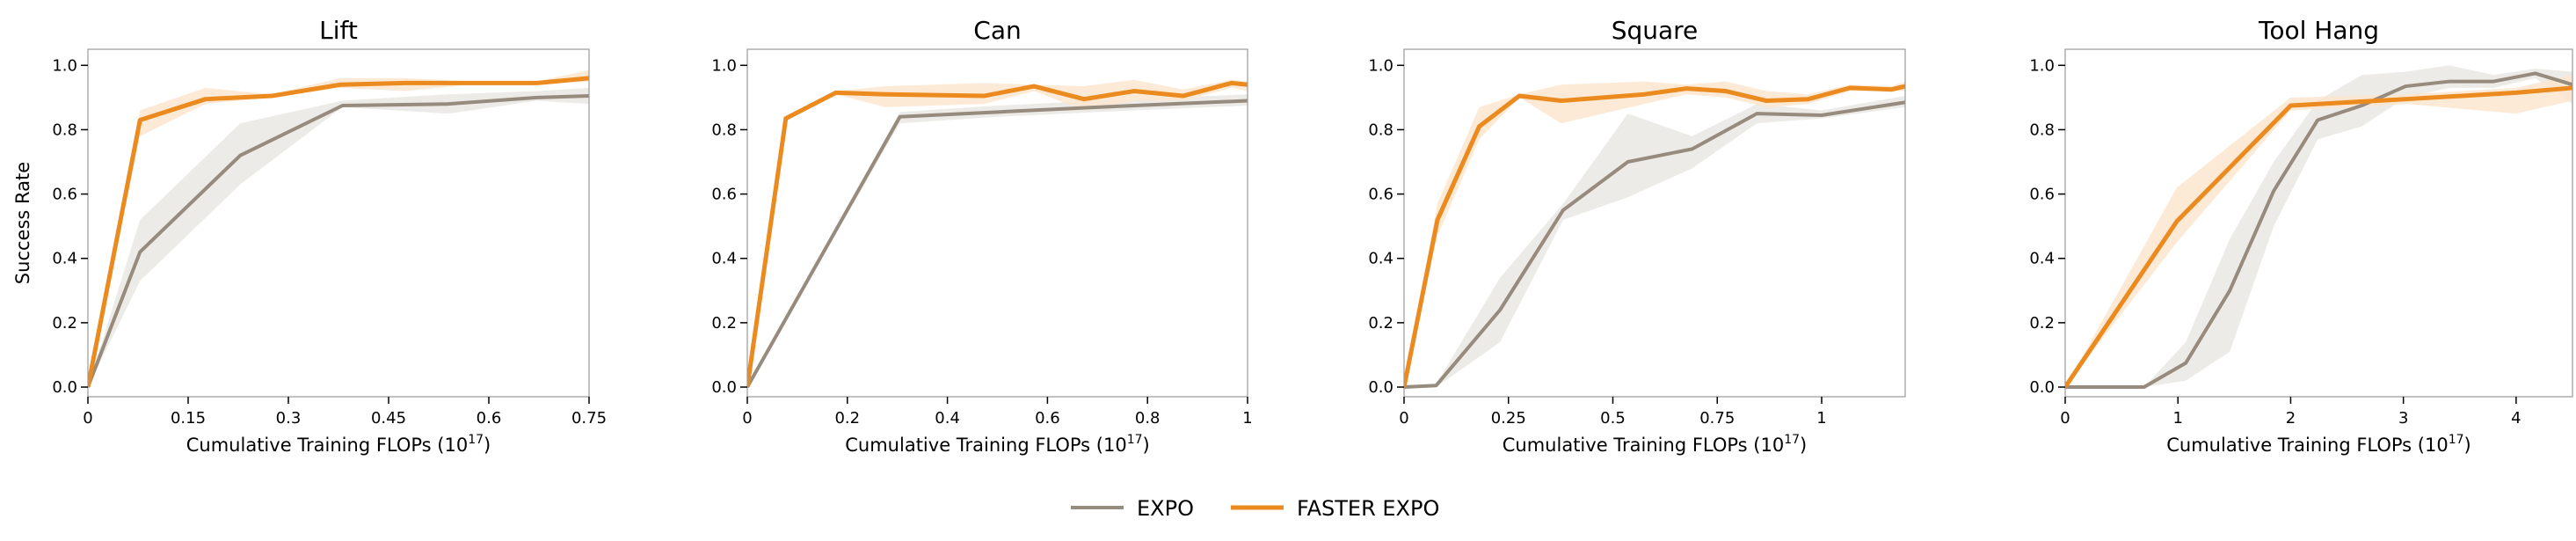 Image resolution: width=2576 pixels, height=541 pixels. What do you see at coordinates (847, 418) in the screenshot?
I see `x-tick-label: 0.2` at bounding box center [847, 418].